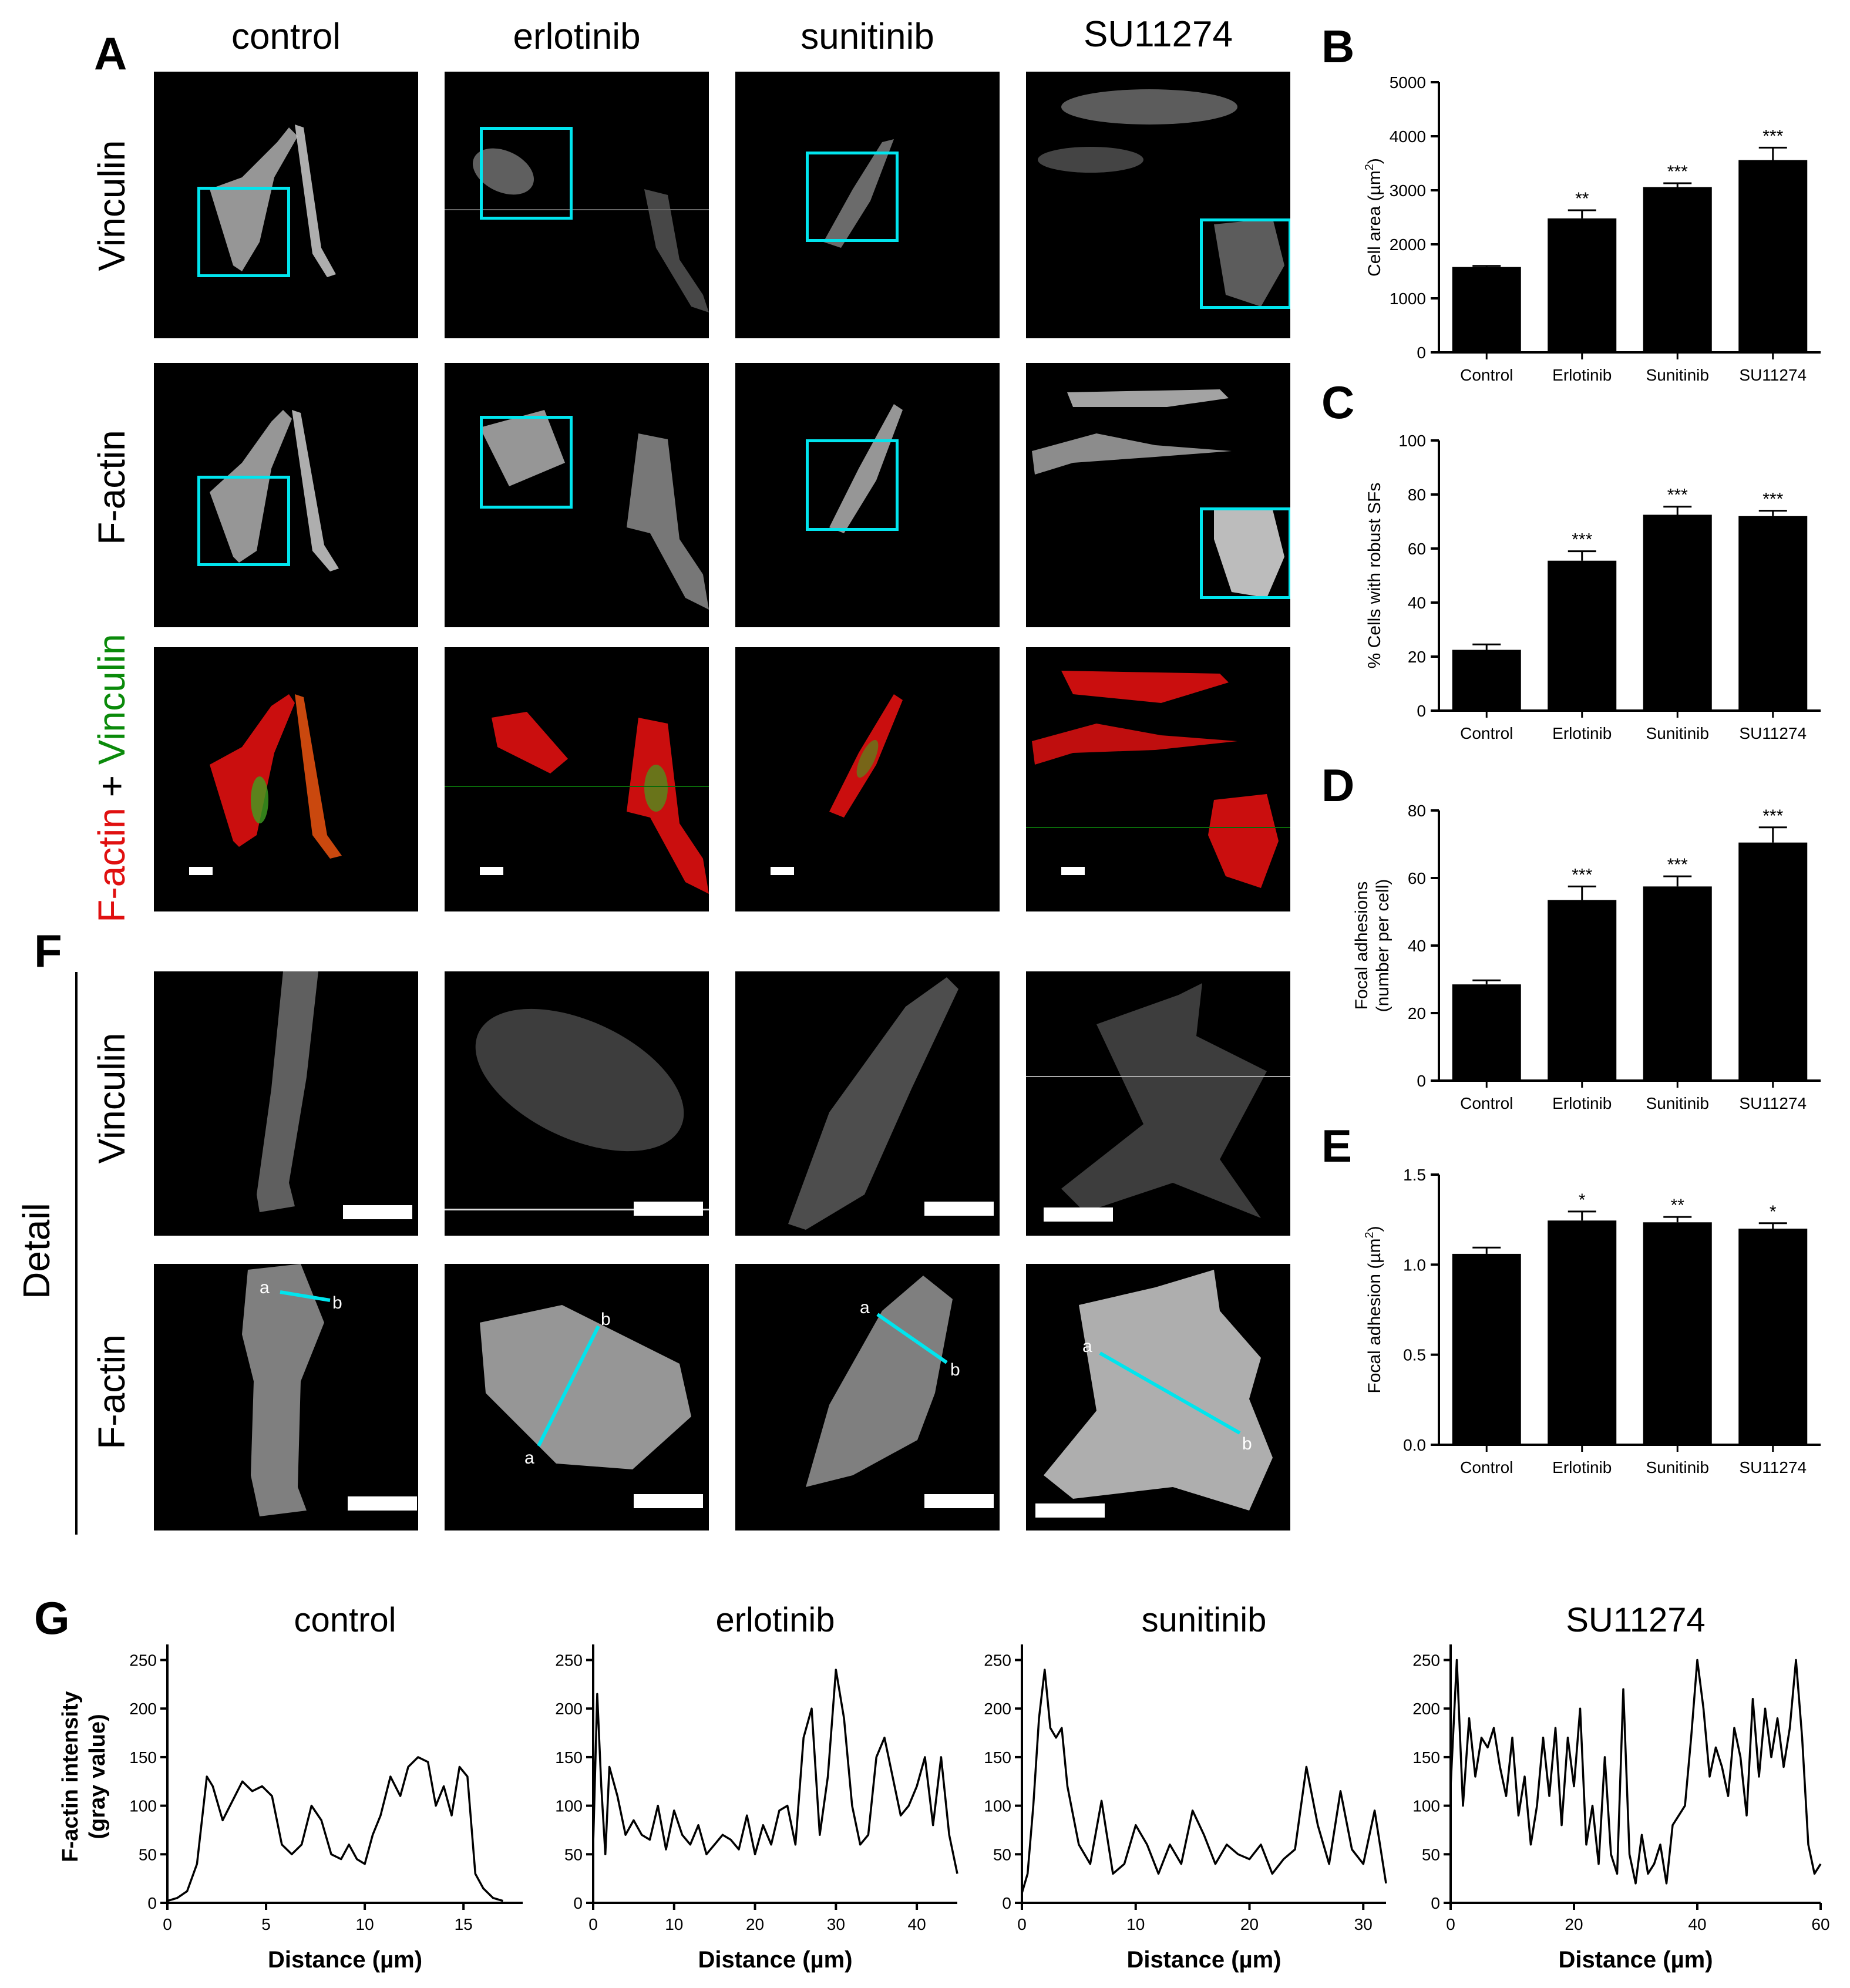 This screenshot has width=1850, height=1988. What do you see at coordinates (36, 1251) in the screenshot?
I see `row-label-detail: Detail` at bounding box center [36, 1251].